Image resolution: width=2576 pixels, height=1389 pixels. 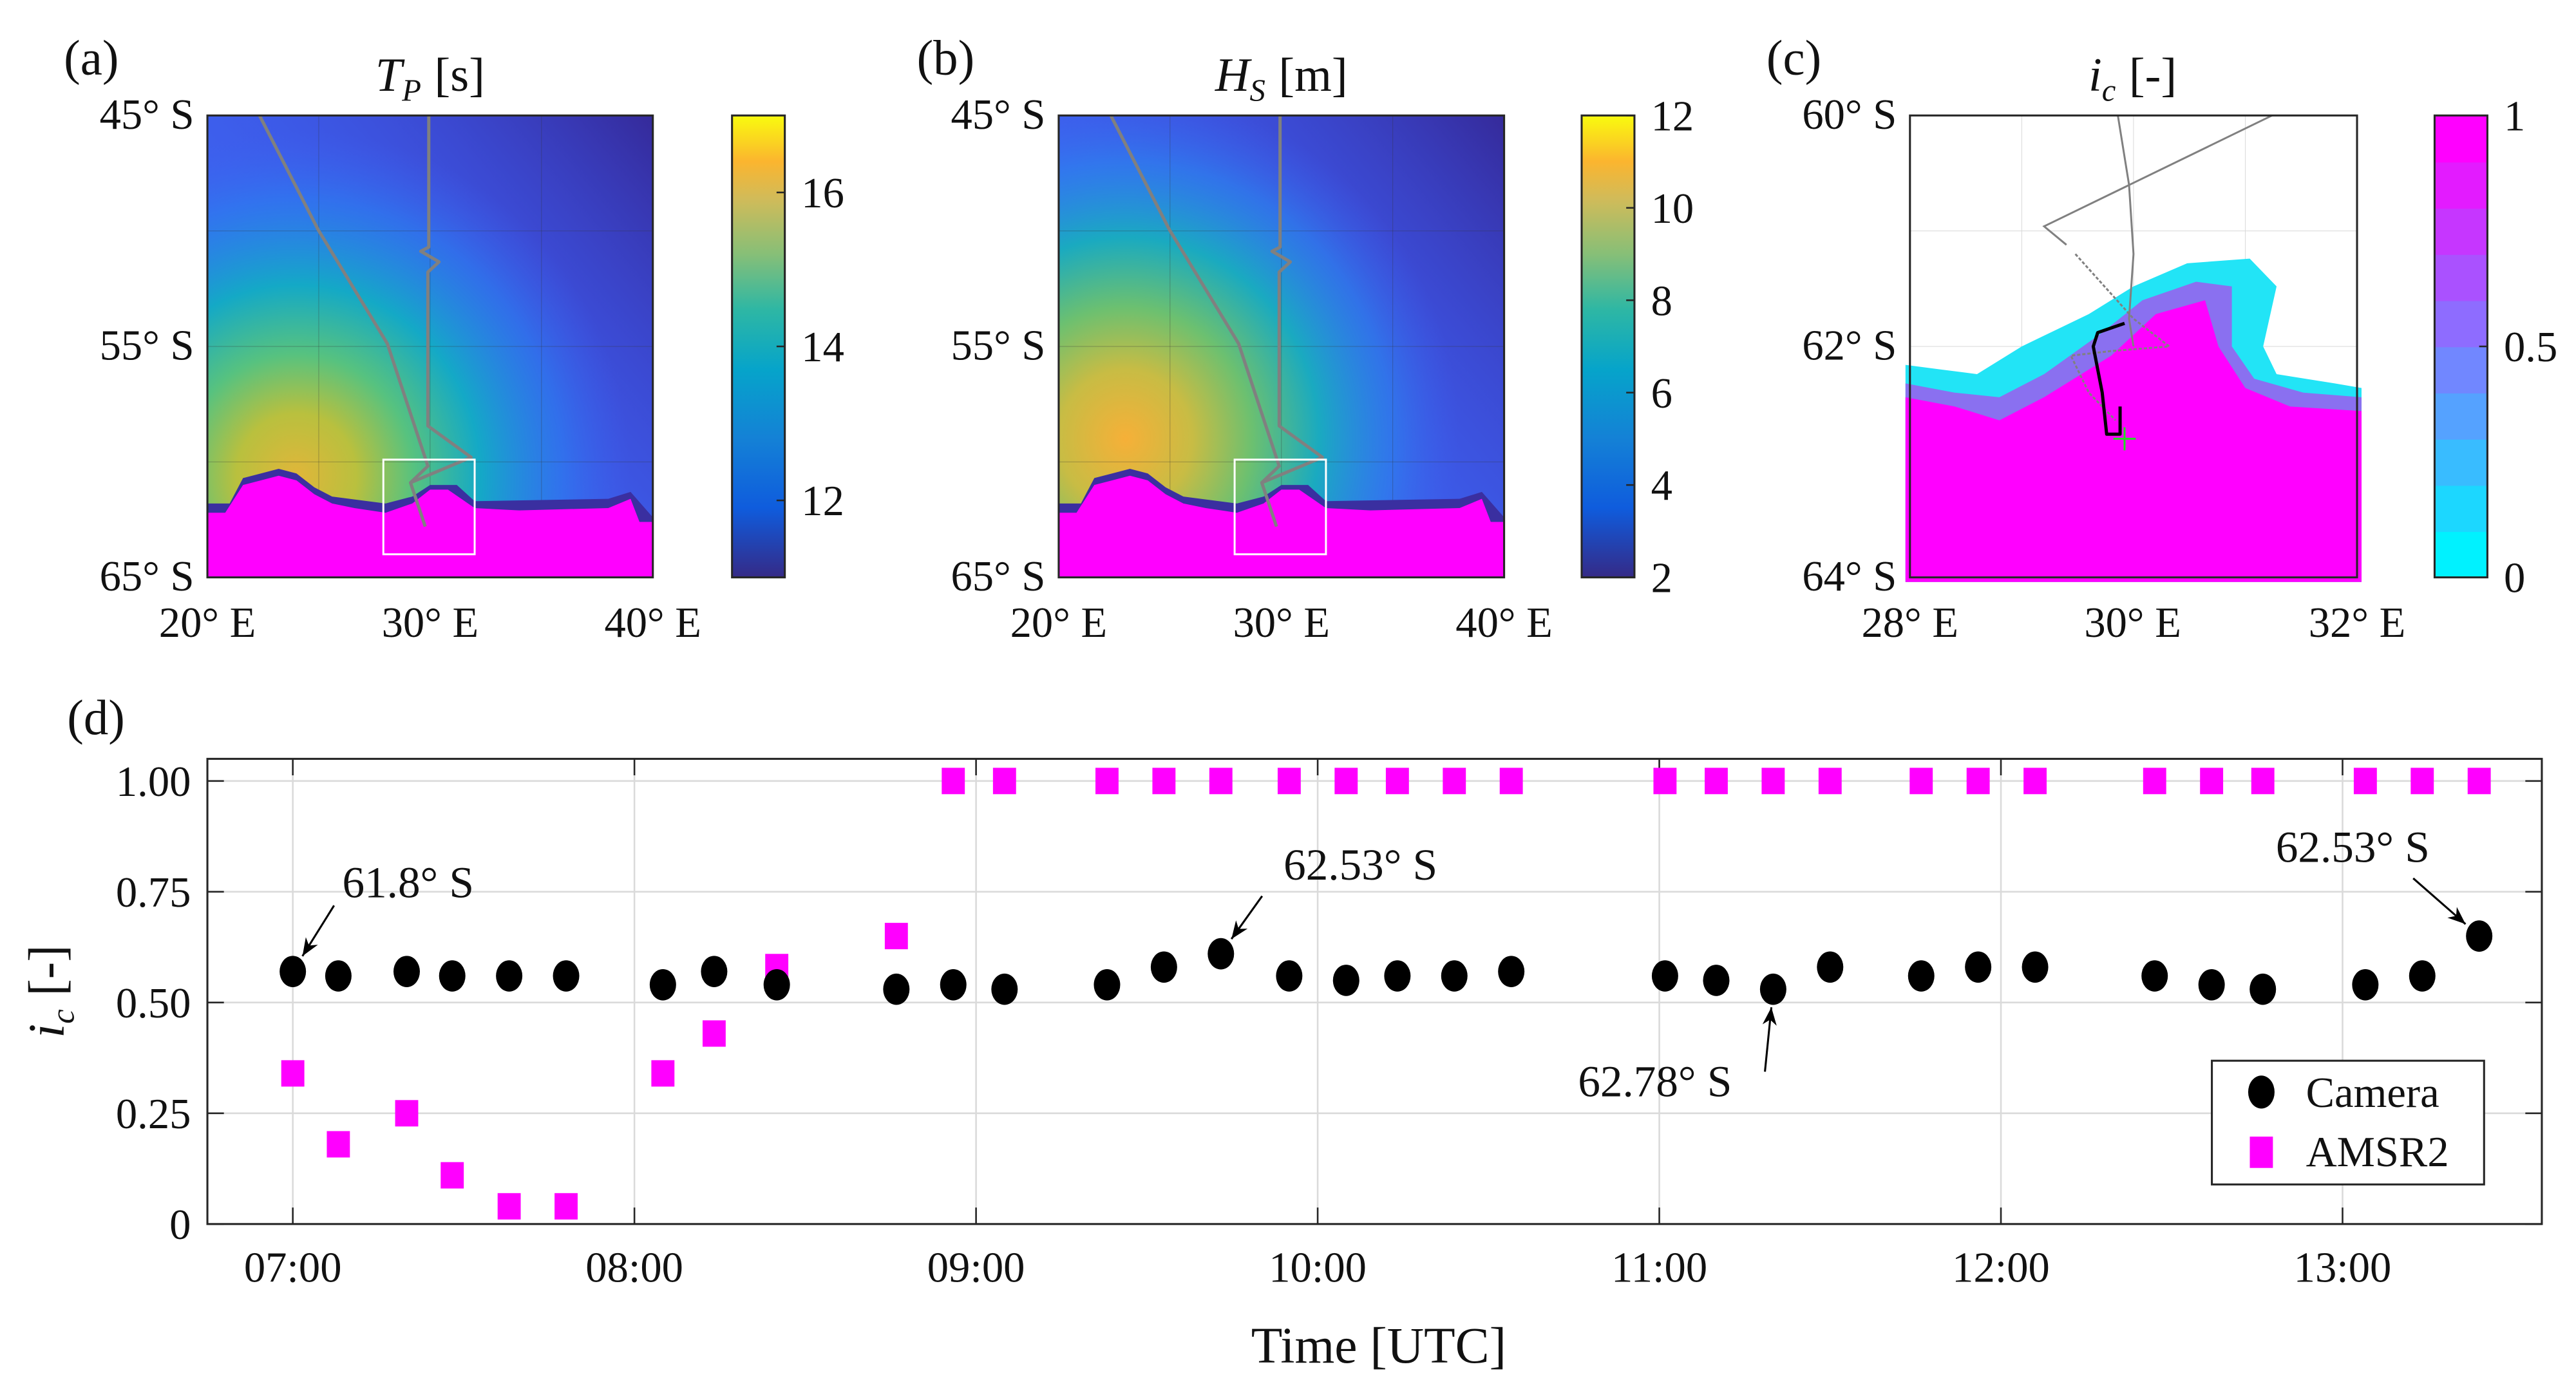 I want to click on lon-tick: 32° E, so click(x=2357, y=623).